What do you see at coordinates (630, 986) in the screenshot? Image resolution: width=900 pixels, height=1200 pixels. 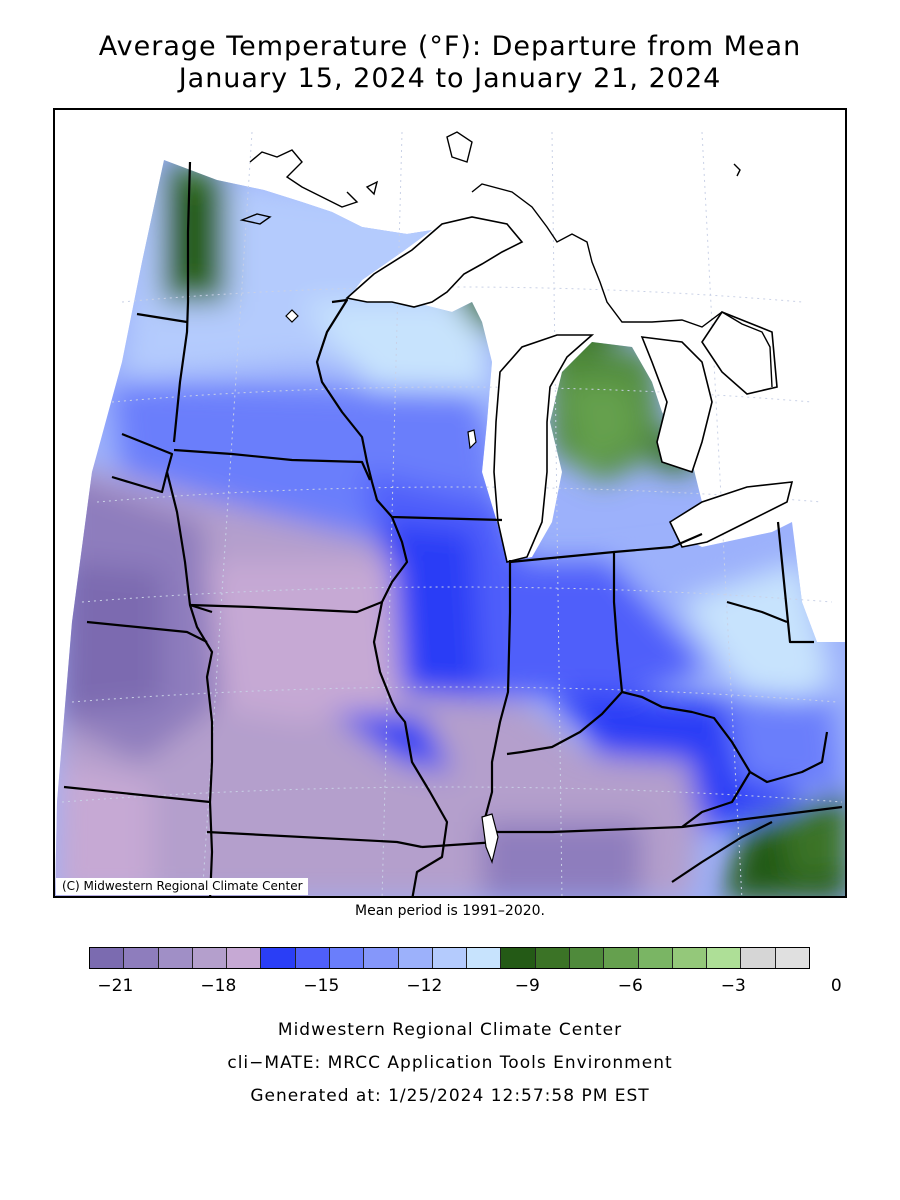 I see `legend-tick-label: −6` at bounding box center [630, 986].